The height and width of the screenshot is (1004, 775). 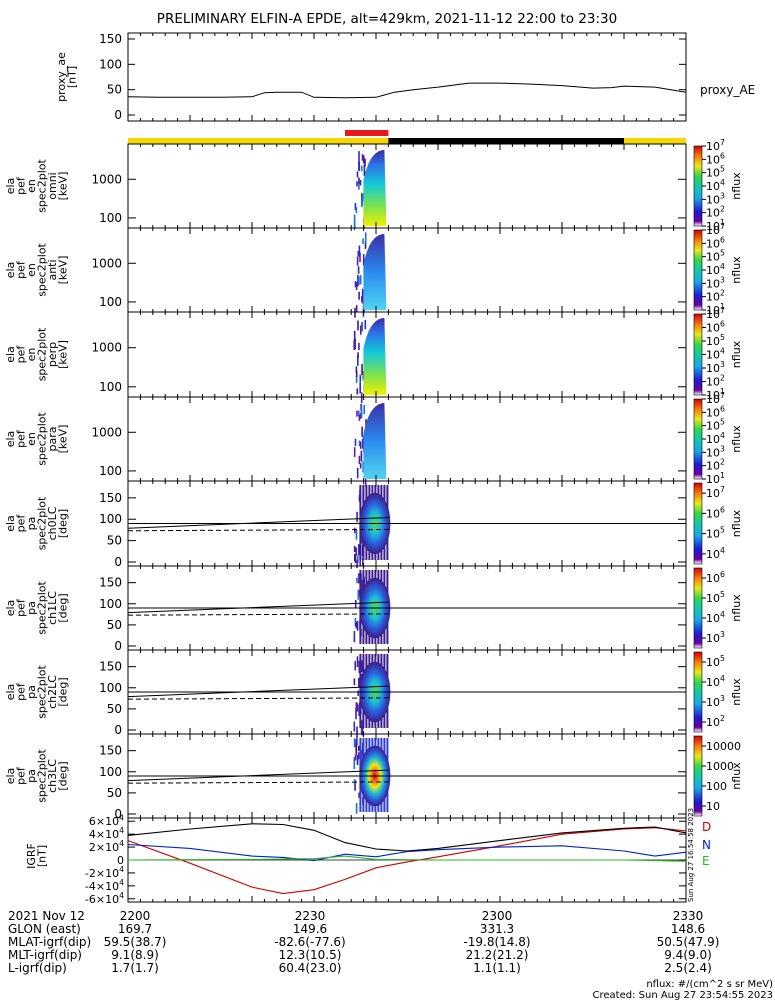 What do you see at coordinates (736, 186) in the screenshot?
I see `energy-colorbar-label: nflux` at bounding box center [736, 186].